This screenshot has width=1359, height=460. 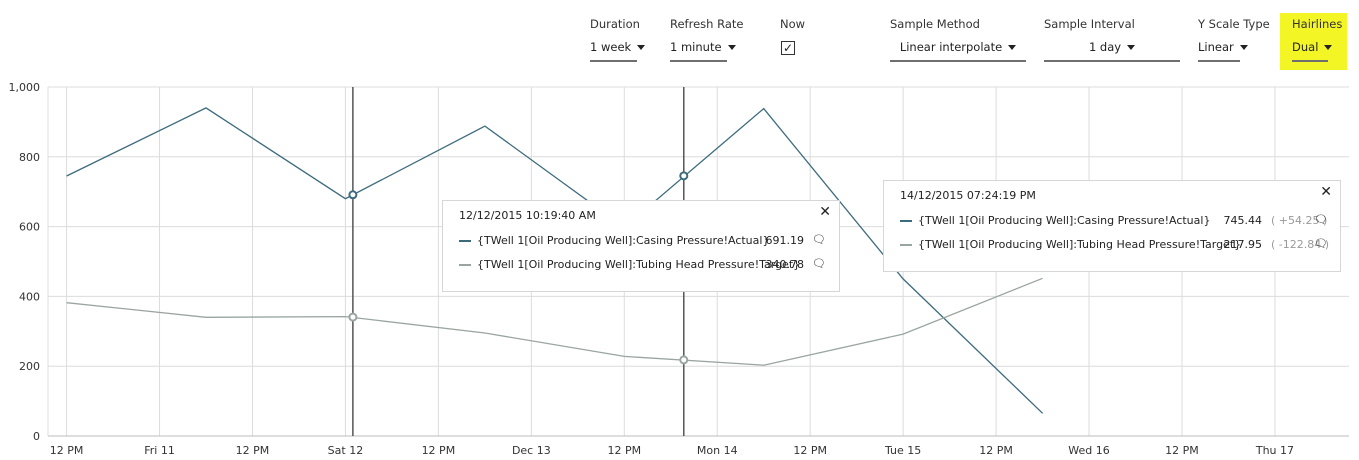 I want to click on x-tick-label: Fri 11, so click(x=159, y=450).